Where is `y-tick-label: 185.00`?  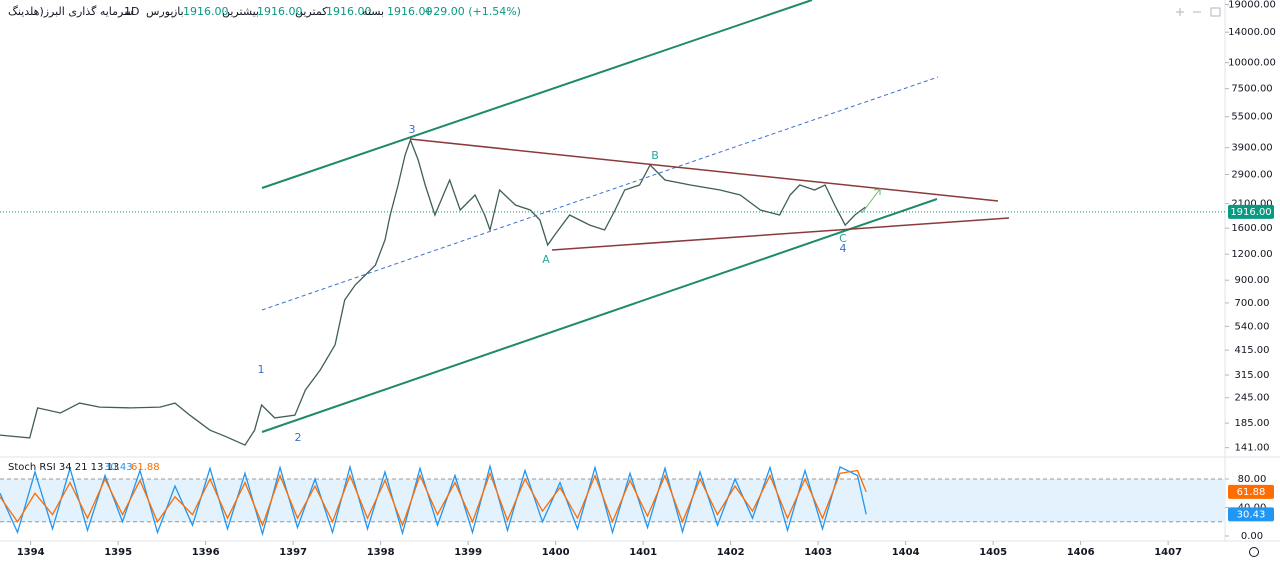 y-tick-label: 185.00 is located at coordinates (1252, 423).